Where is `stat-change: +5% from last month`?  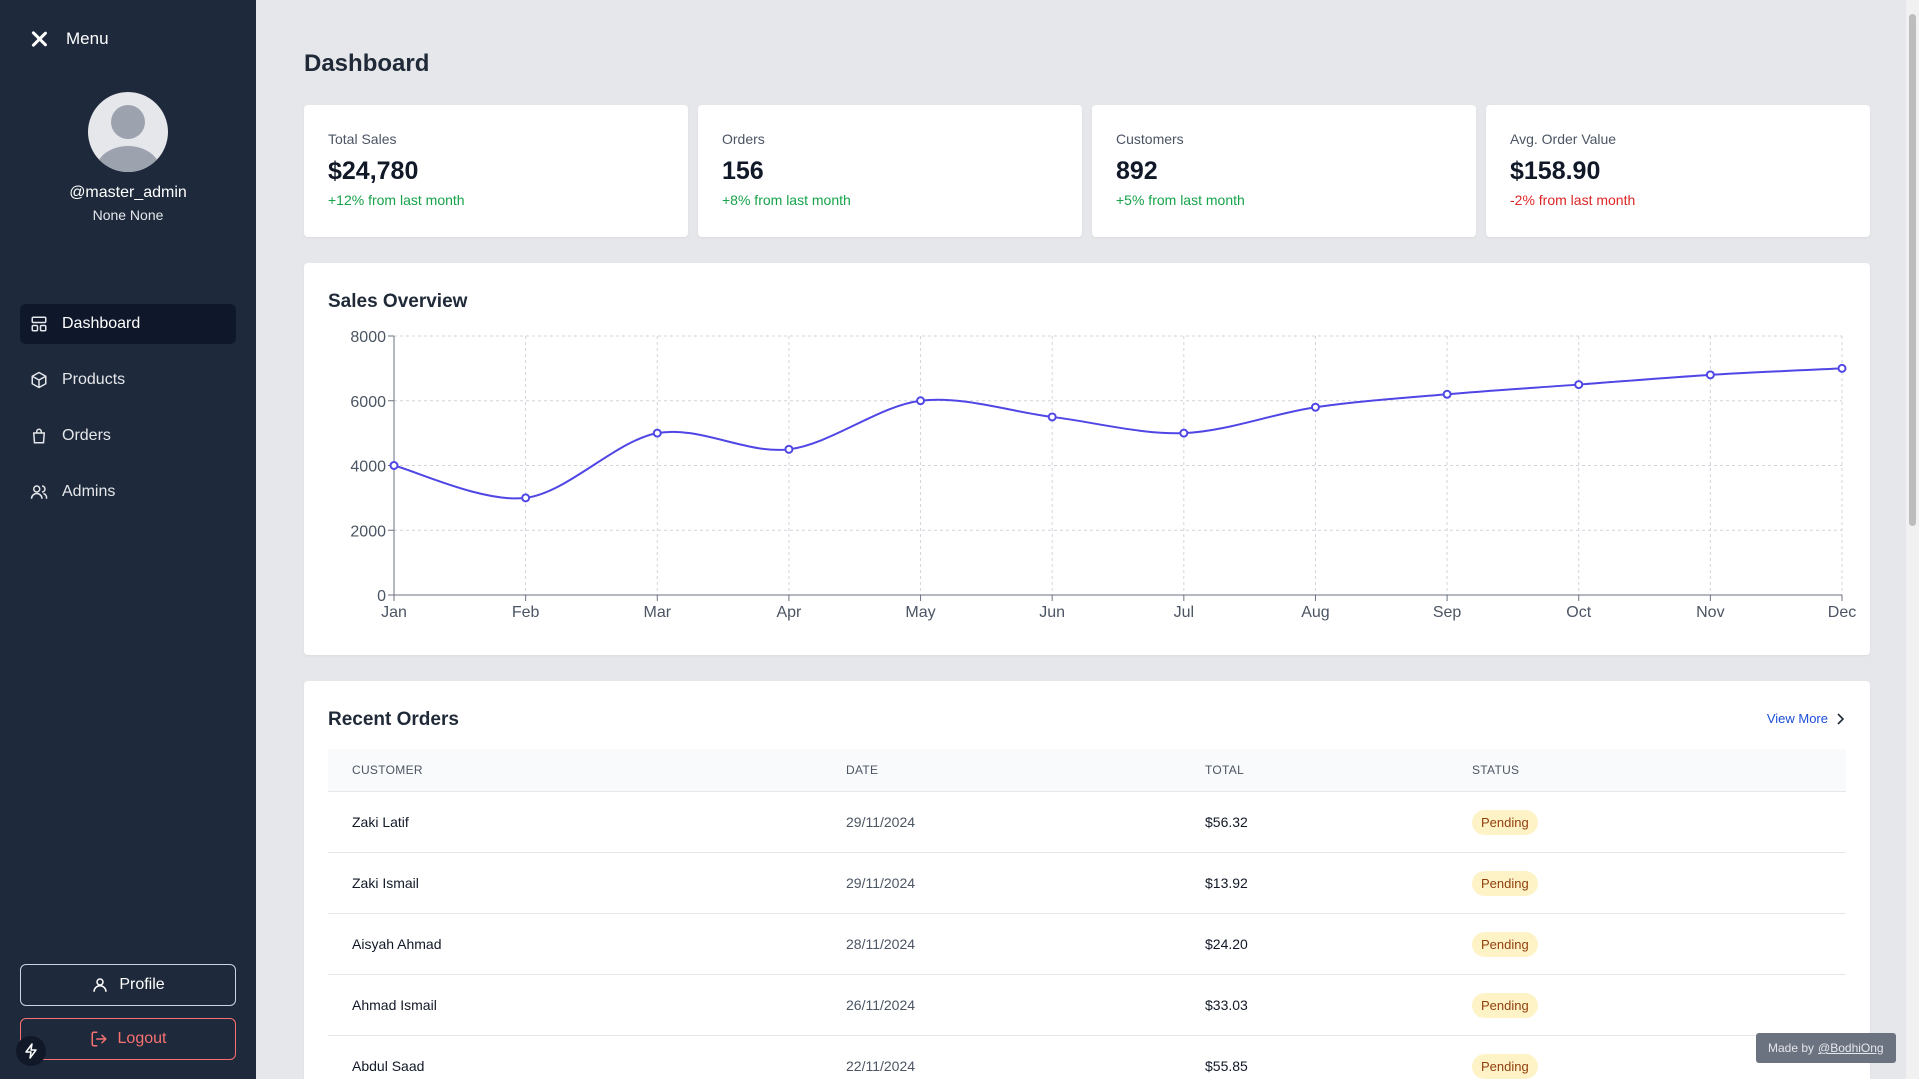 stat-change: +5% from last month is located at coordinates (1180, 200).